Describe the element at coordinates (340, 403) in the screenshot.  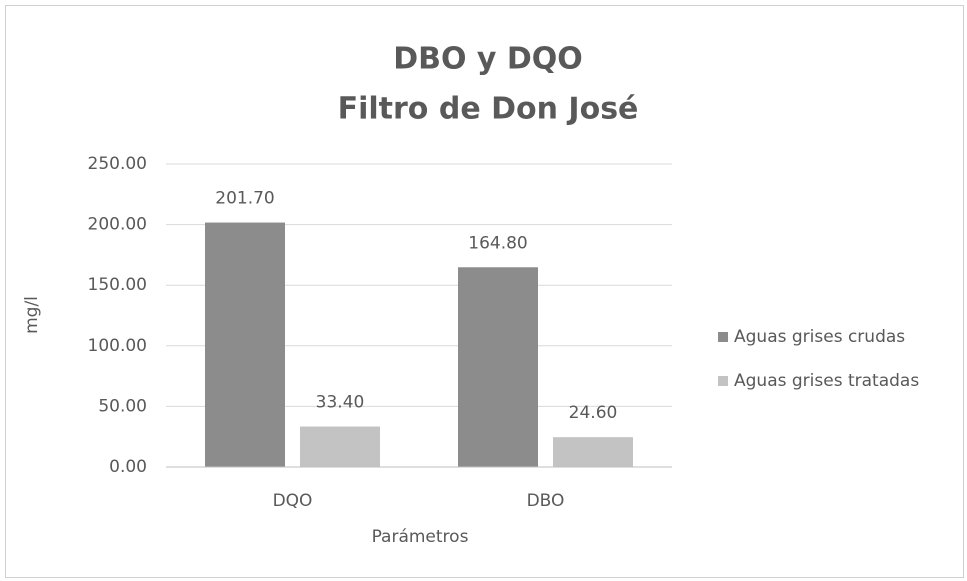
I see `data-label: 33.40` at that location.